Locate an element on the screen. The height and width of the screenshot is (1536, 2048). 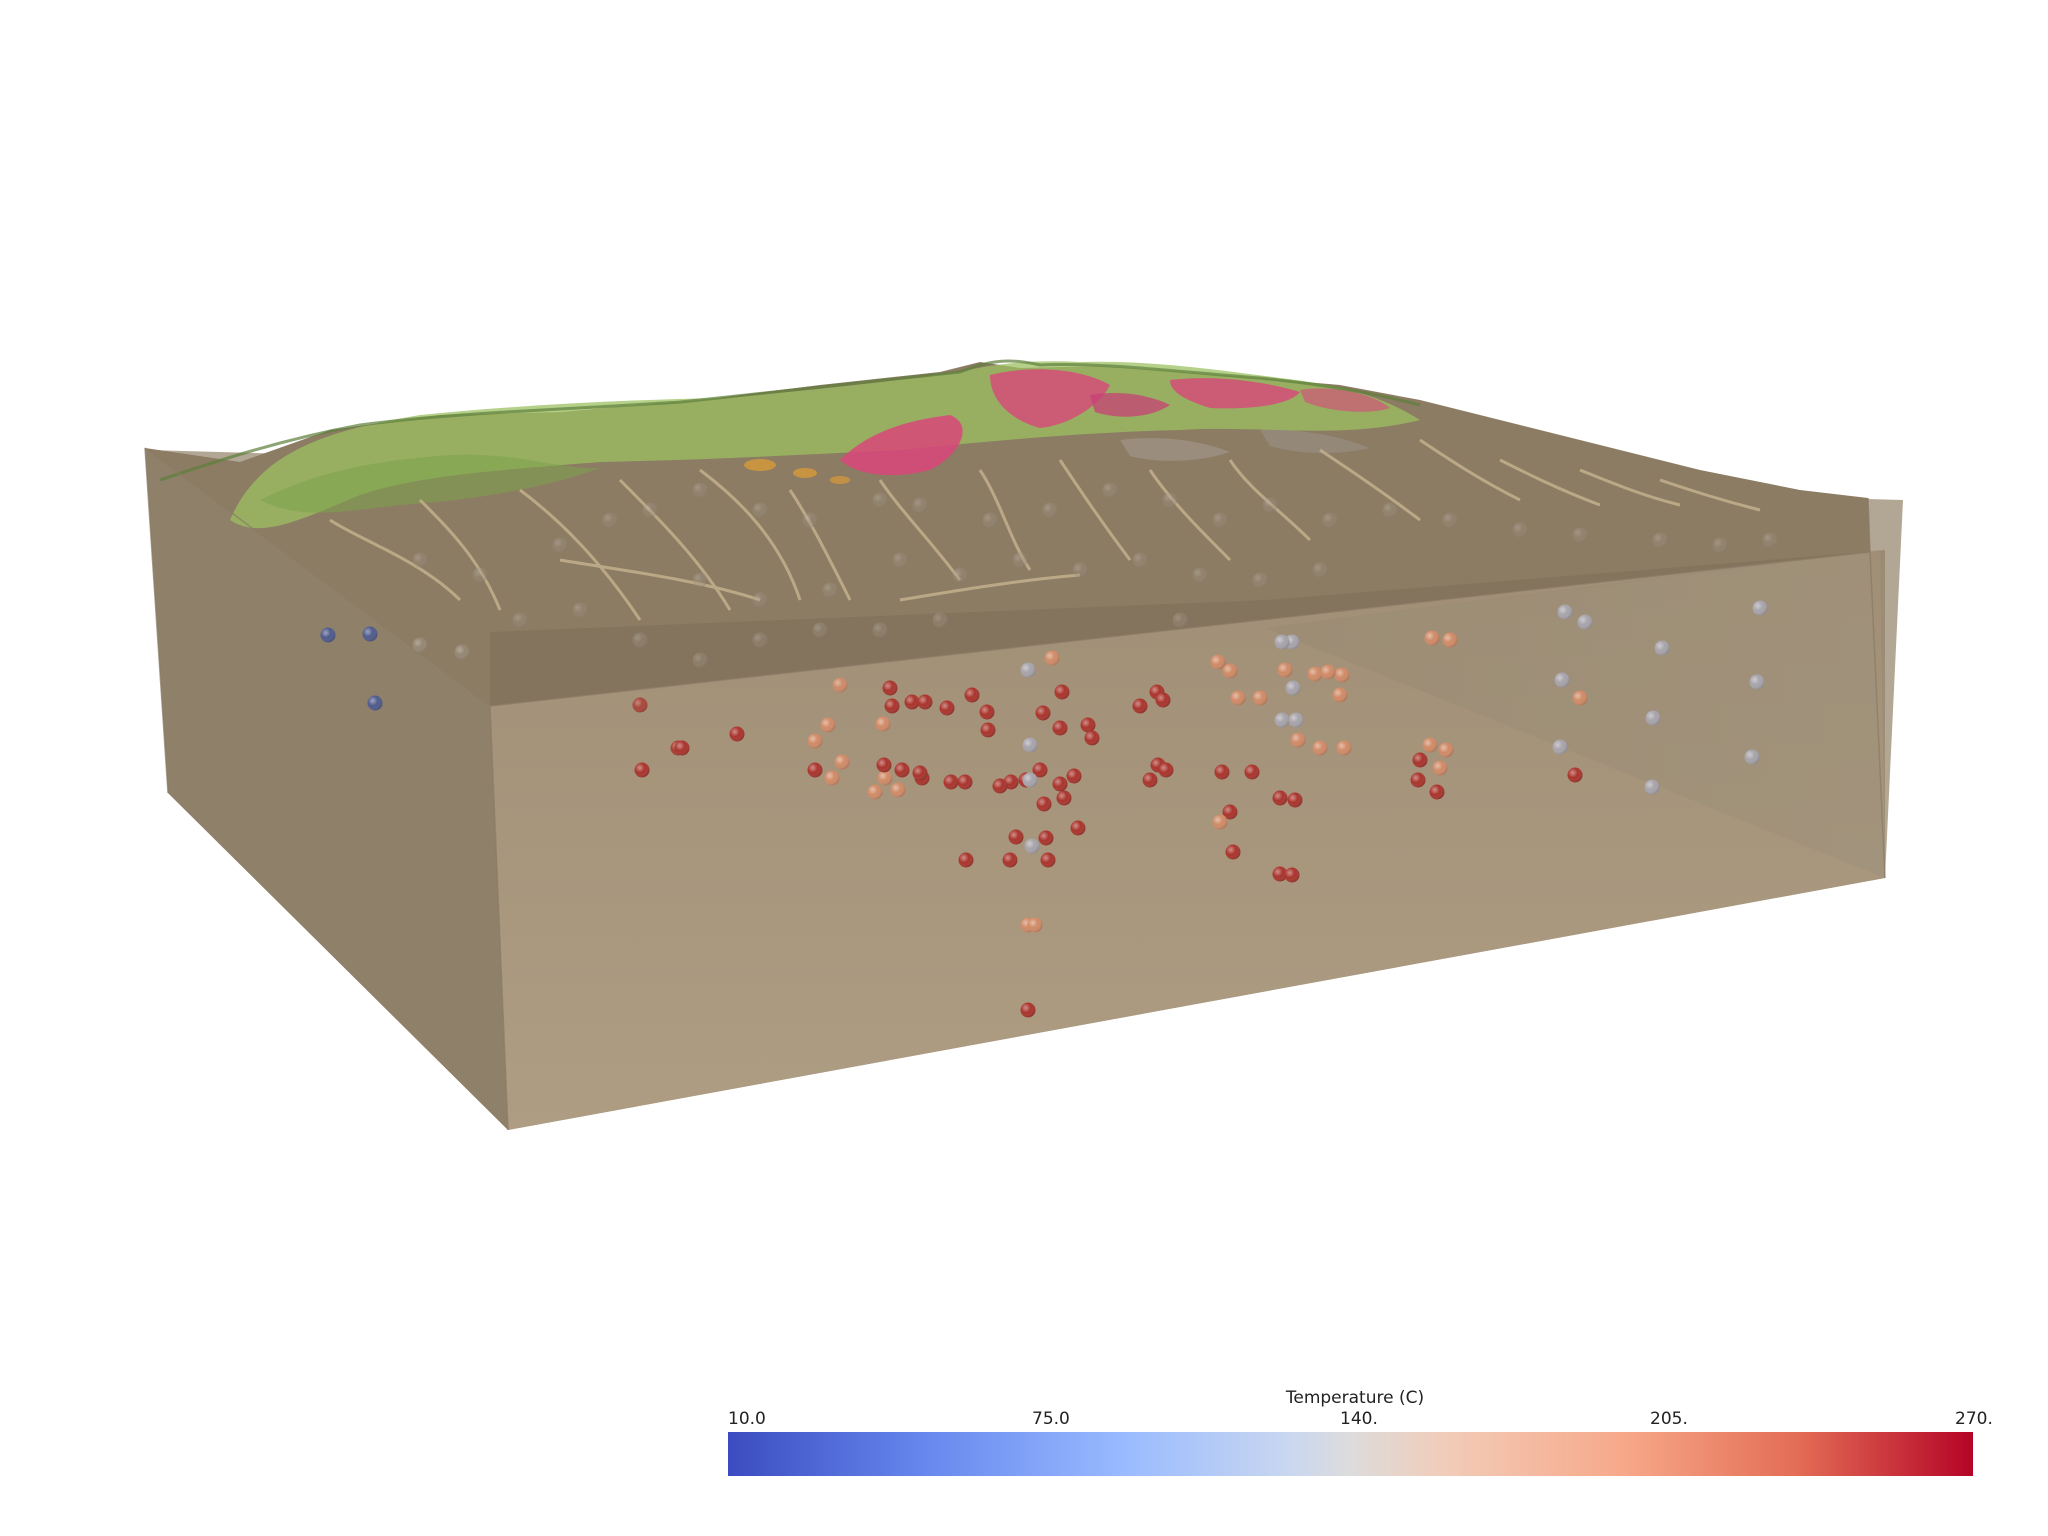
colorbar-tick-label: 140. is located at coordinates (1359, 1419).